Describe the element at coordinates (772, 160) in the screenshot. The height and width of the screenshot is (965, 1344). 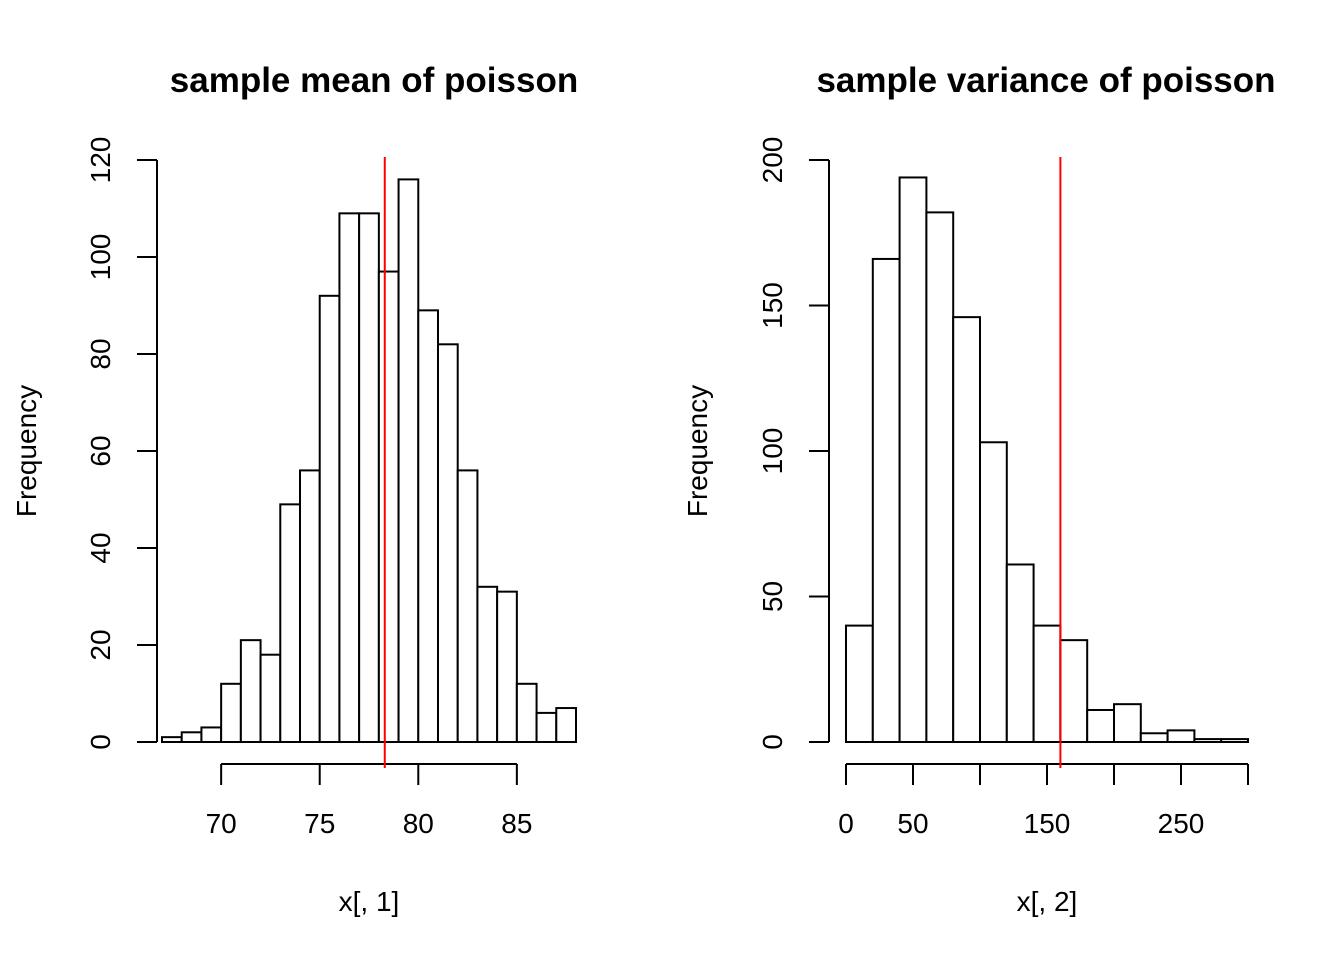
I see `y-tick-label: 200` at that location.